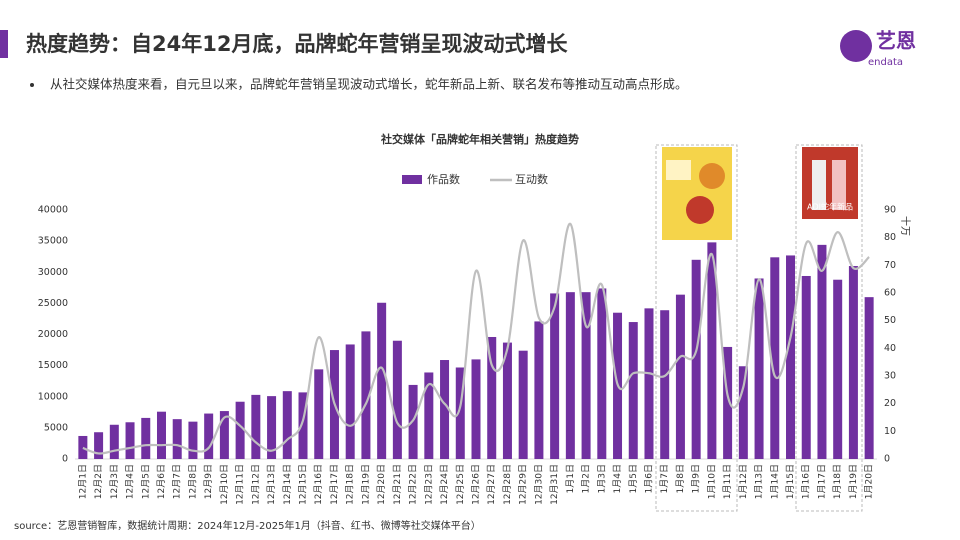  What do you see at coordinates (759, 481) in the screenshot?
I see `x-tick-label: 1月13日` at bounding box center [759, 481].